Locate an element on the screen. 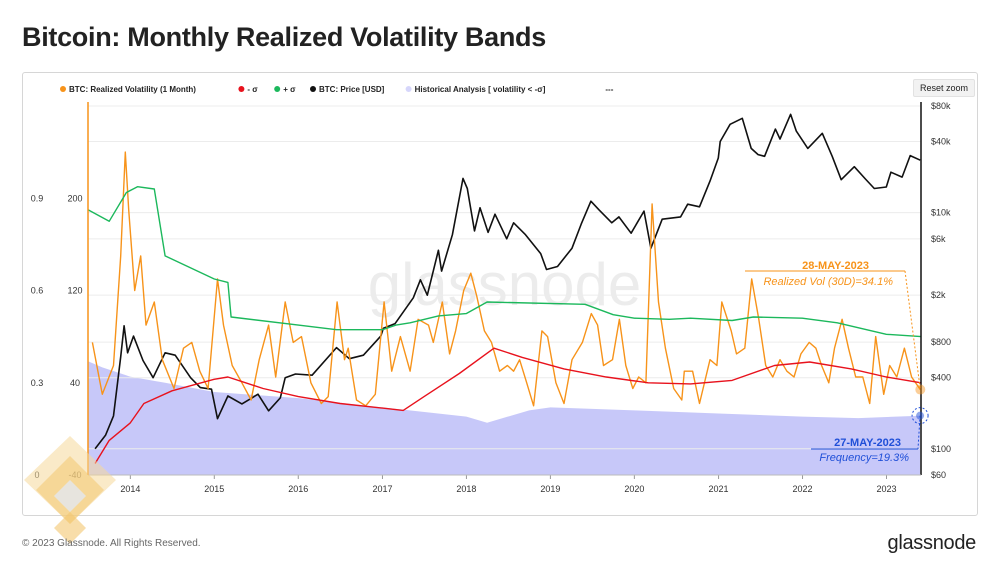 The height and width of the screenshot is (576, 1000). frequency-tick-label: 0.6 is located at coordinates (37, 291).